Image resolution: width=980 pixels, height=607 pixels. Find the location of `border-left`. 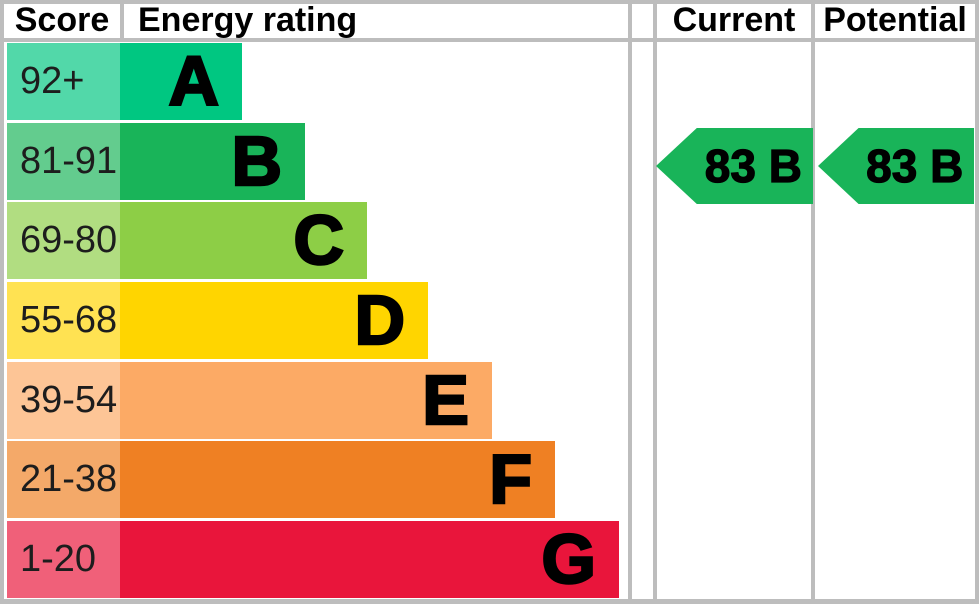

border-left is located at coordinates (2, 302).